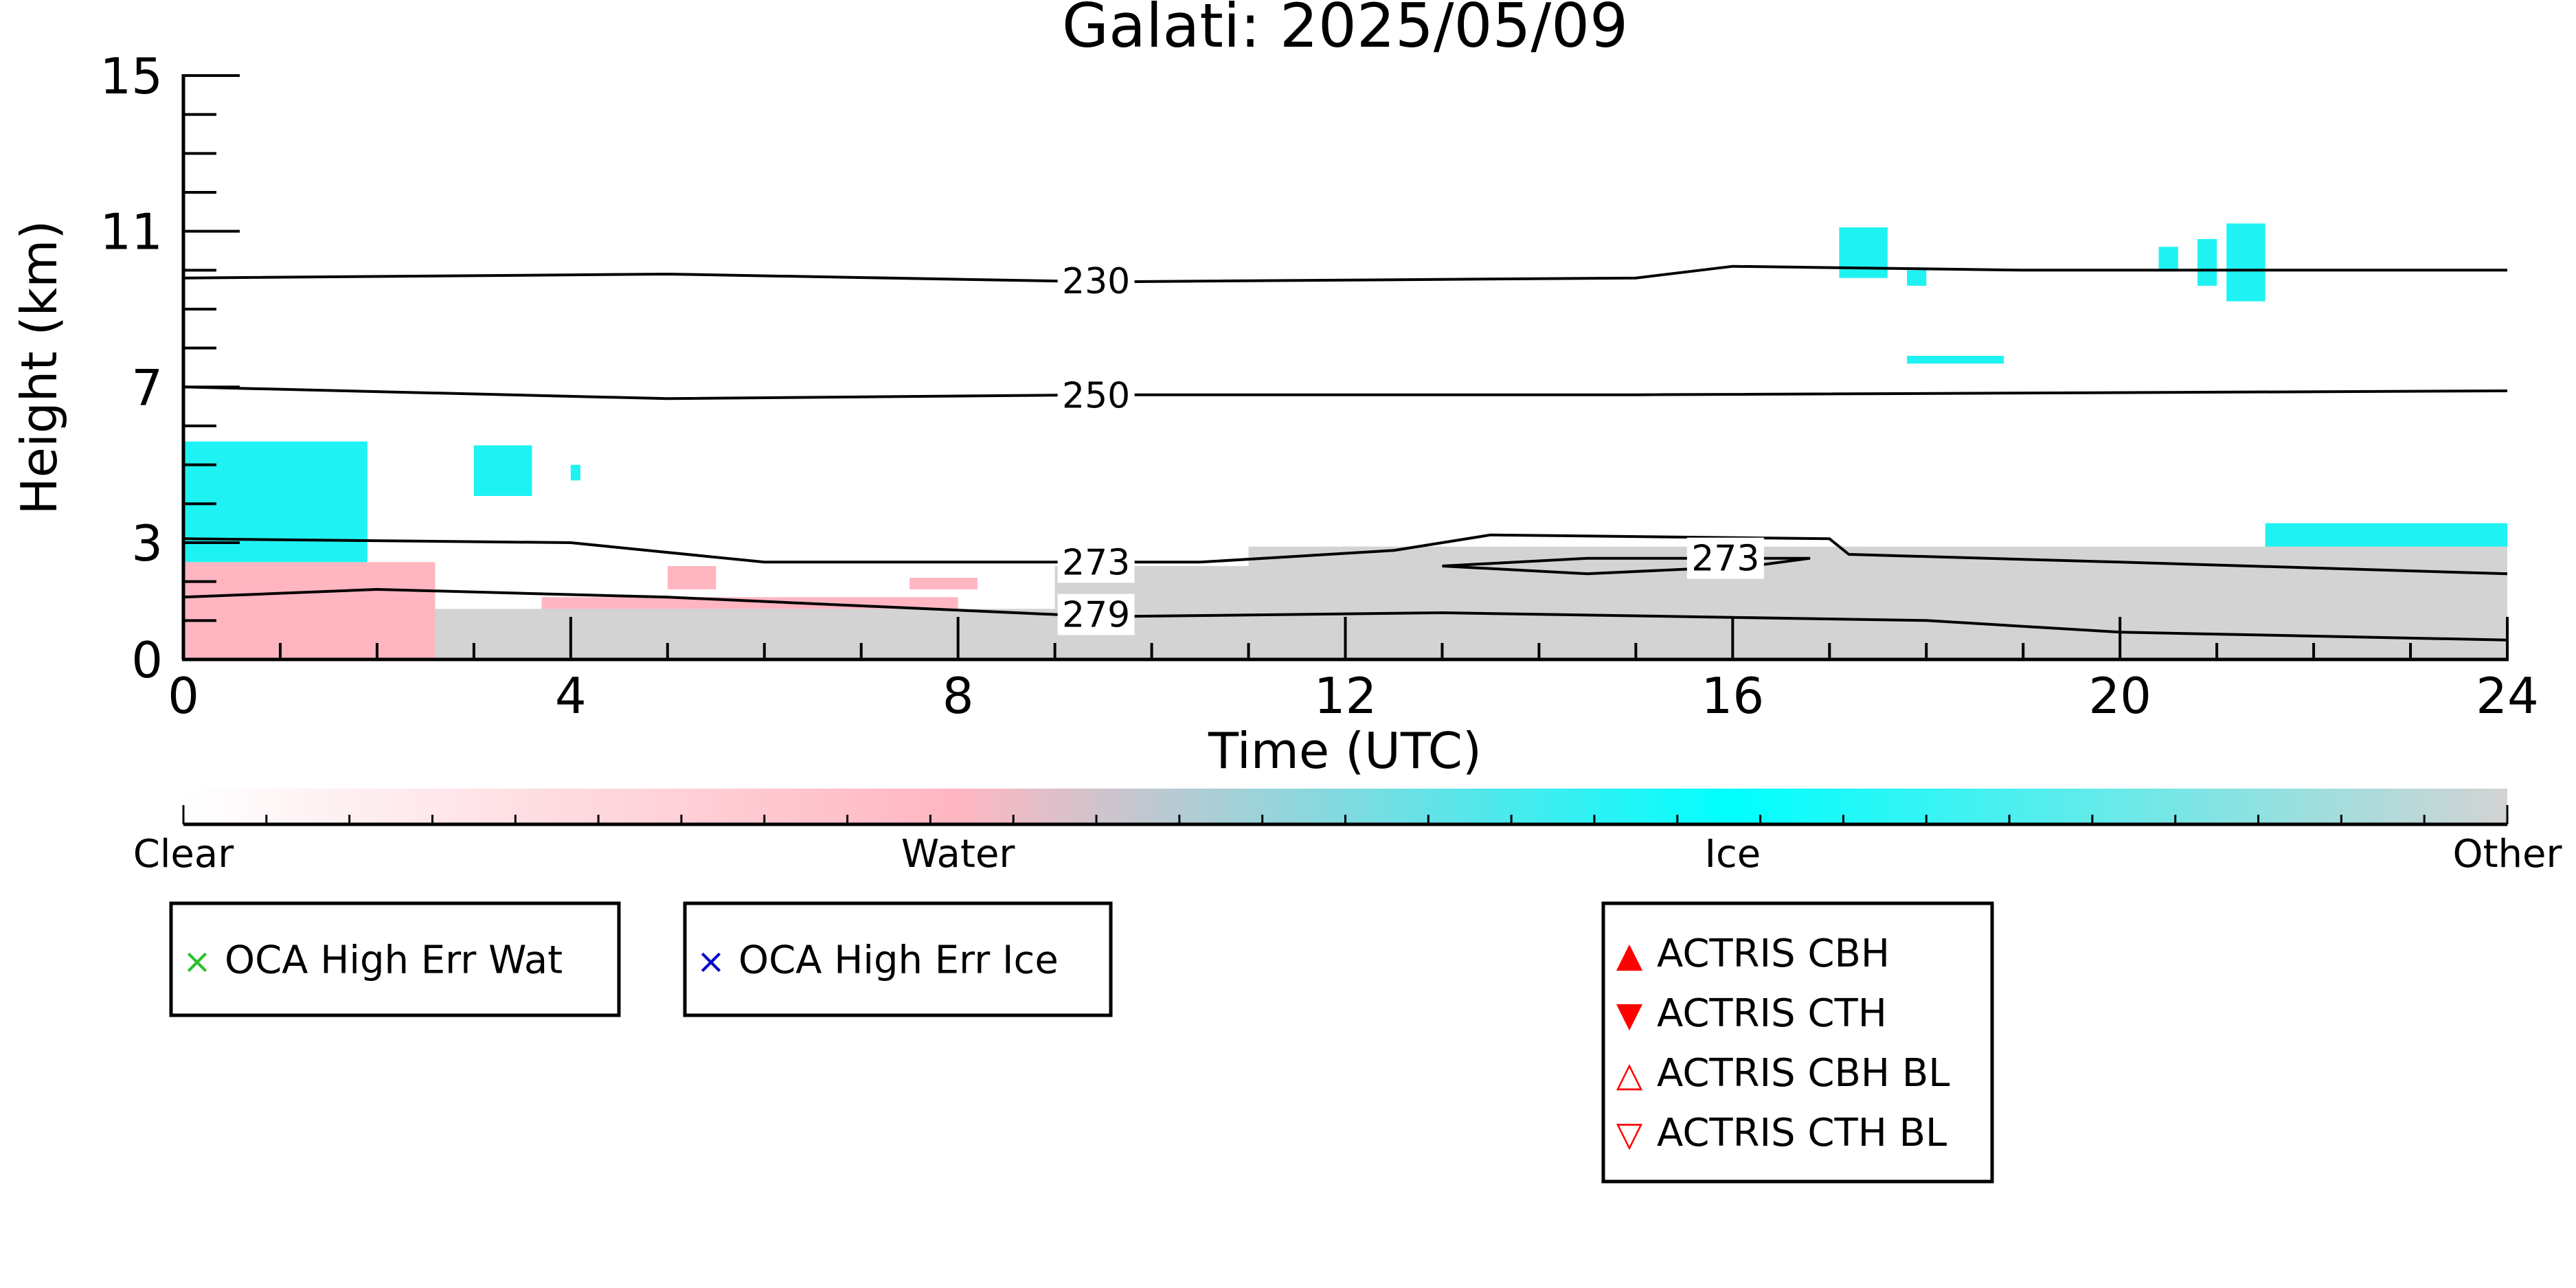 This screenshot has height=1288, width=2576. What do you see at coordinates (131, 232) in the screenshot?
I see `y-tick-label: 11` at bounding box center [131, 232].